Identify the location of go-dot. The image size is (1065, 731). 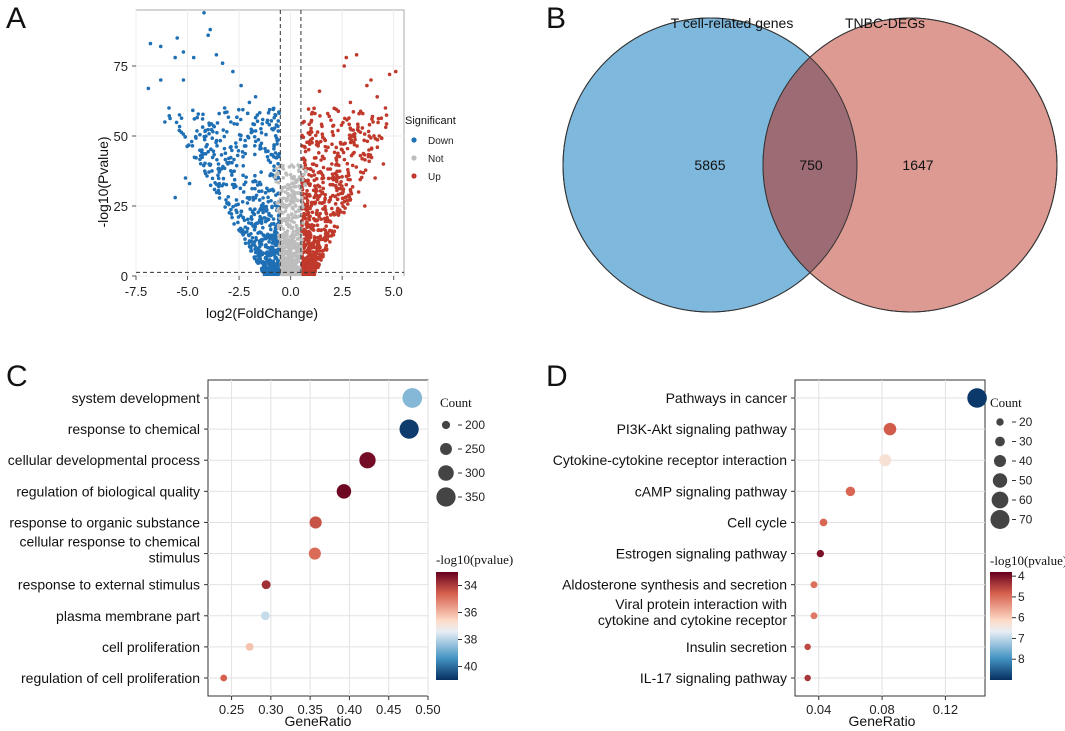
(315, 522).